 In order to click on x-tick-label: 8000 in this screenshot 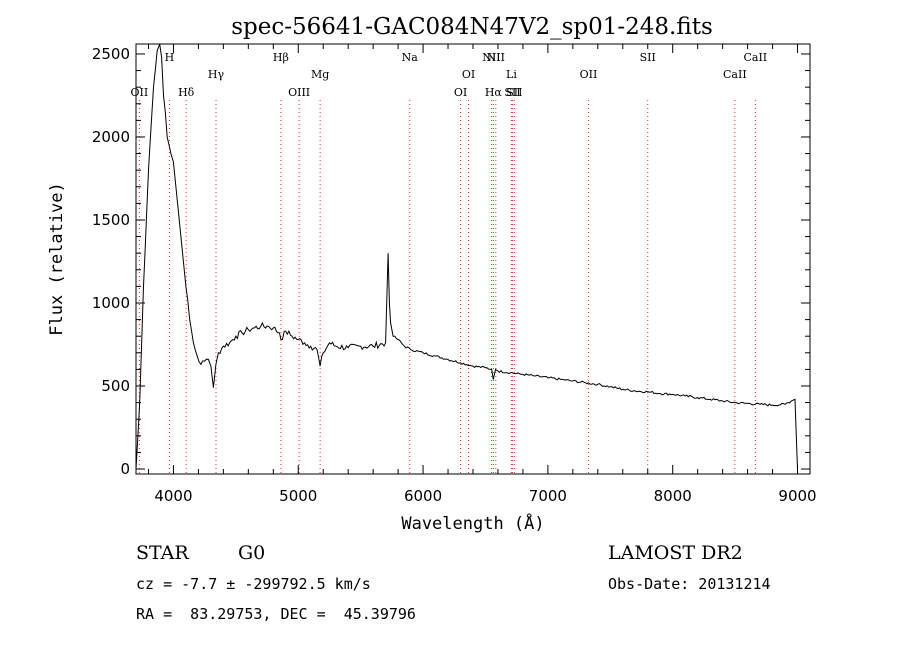, I will do `click(673, 496)`.